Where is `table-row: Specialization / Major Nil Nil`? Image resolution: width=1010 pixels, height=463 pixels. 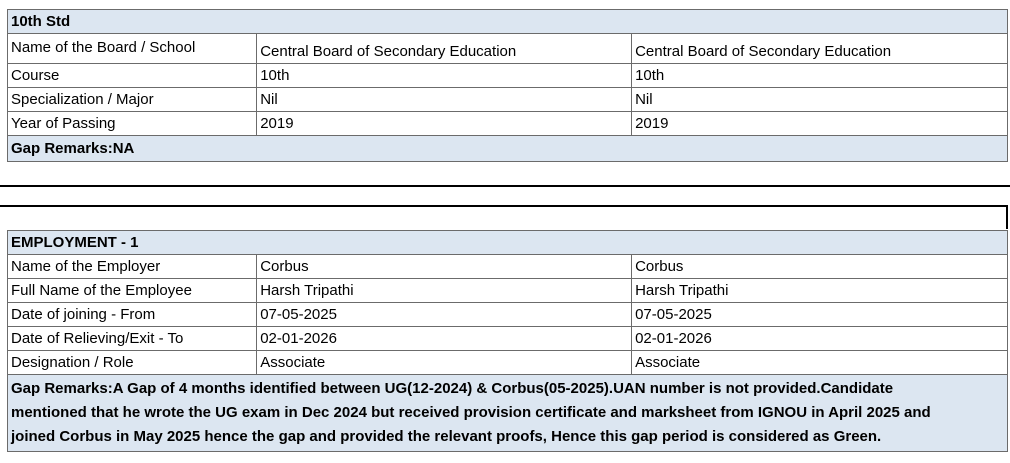 table-row: Specialization / Major Nil Nil is located at coordinates (507, 99).